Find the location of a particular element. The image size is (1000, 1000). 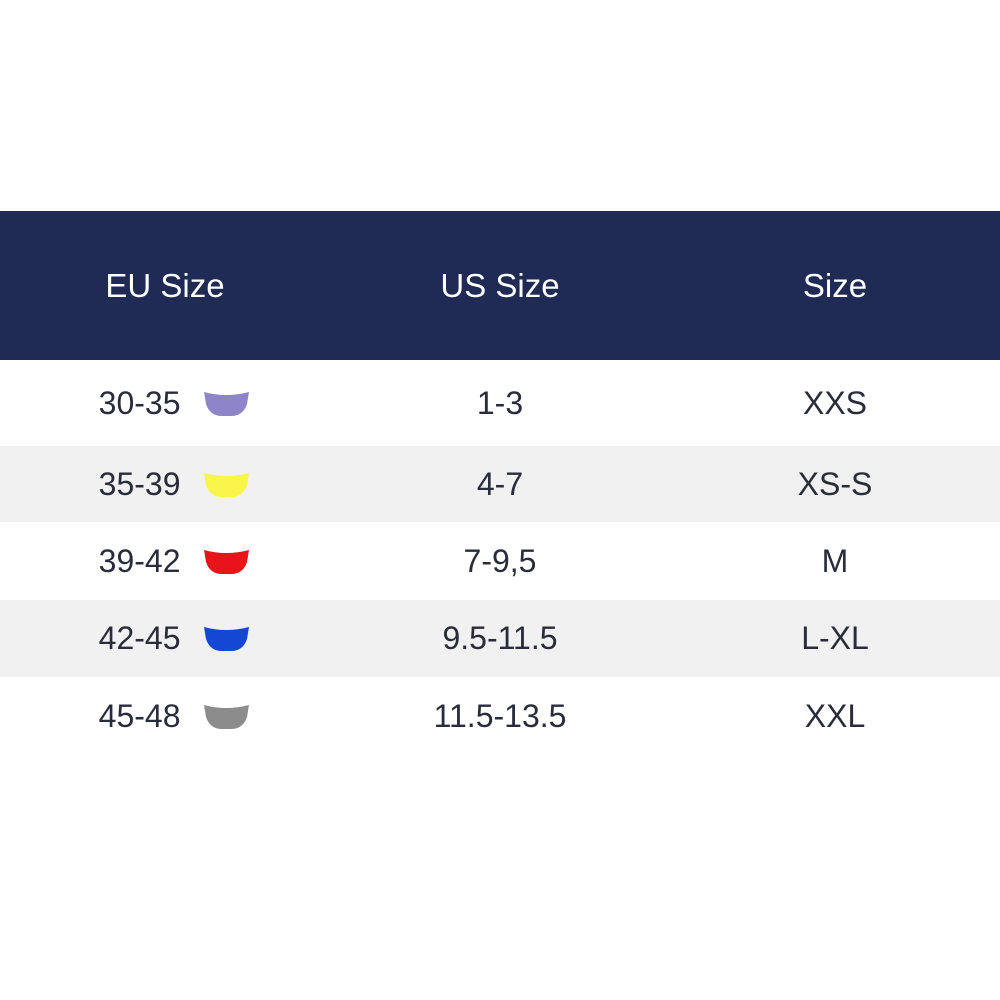

eu-size-cell: 45-48 is located at coordinates (165, 716).